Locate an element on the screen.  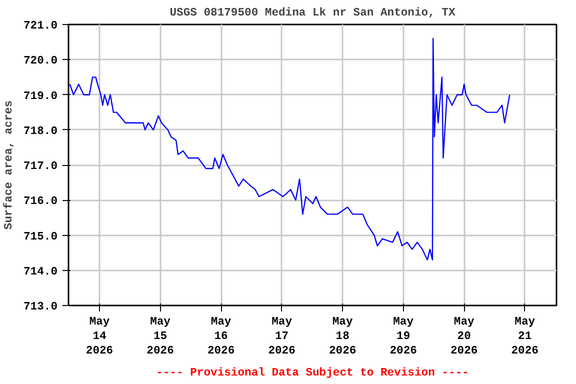
text: ---- Provisional Data Subject to Revision ---- is located at coordinates (312, 373).